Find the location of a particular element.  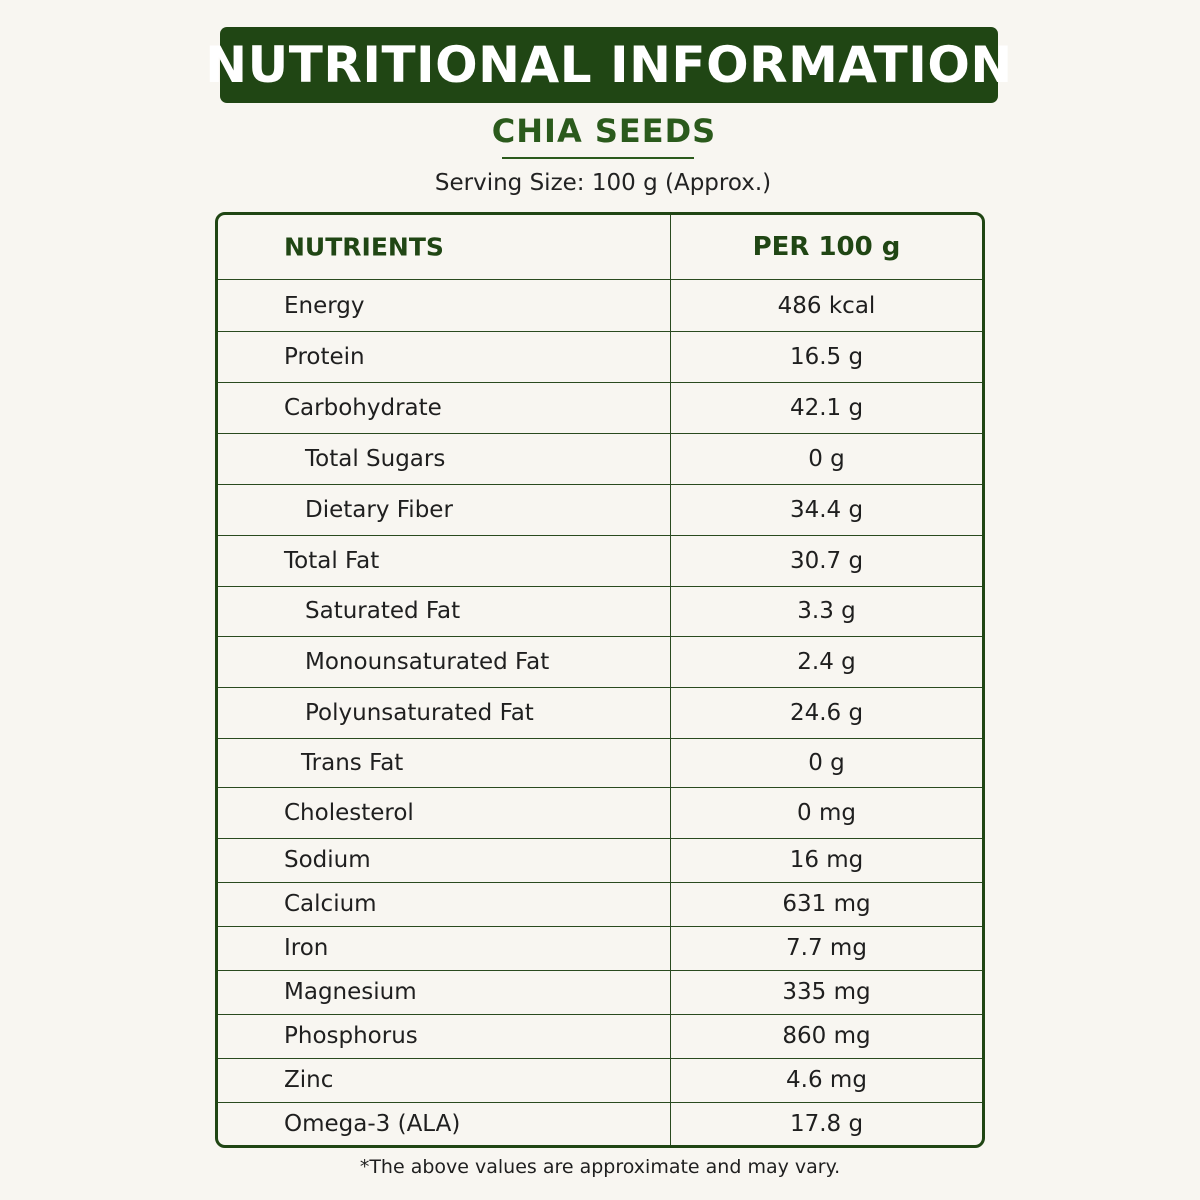

nutrient-value: 631 mg is located at coordinates (826, 904).